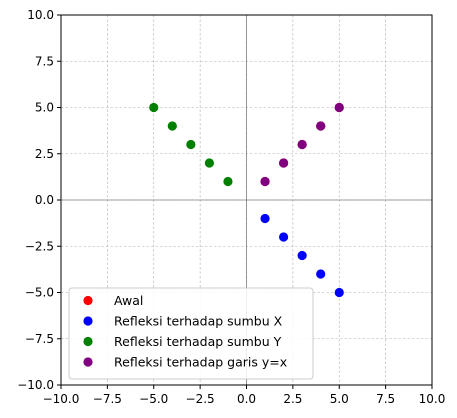  I want to click on x-tick-label: −5.0, so click(153, 399).